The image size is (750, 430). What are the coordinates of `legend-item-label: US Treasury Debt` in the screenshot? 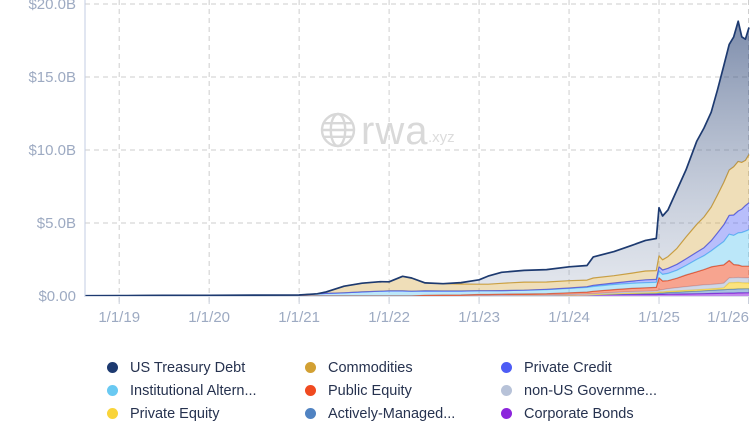 It's located at (188, 367).